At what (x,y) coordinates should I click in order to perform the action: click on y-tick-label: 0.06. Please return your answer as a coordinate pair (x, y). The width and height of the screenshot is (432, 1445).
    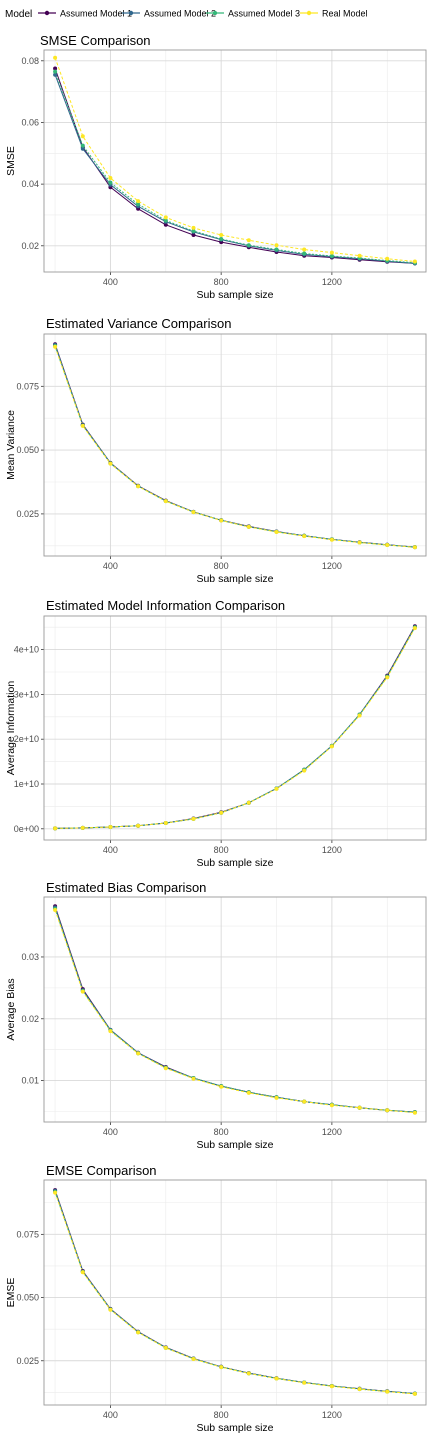
    Looking at the image, I should click on (30, 122).